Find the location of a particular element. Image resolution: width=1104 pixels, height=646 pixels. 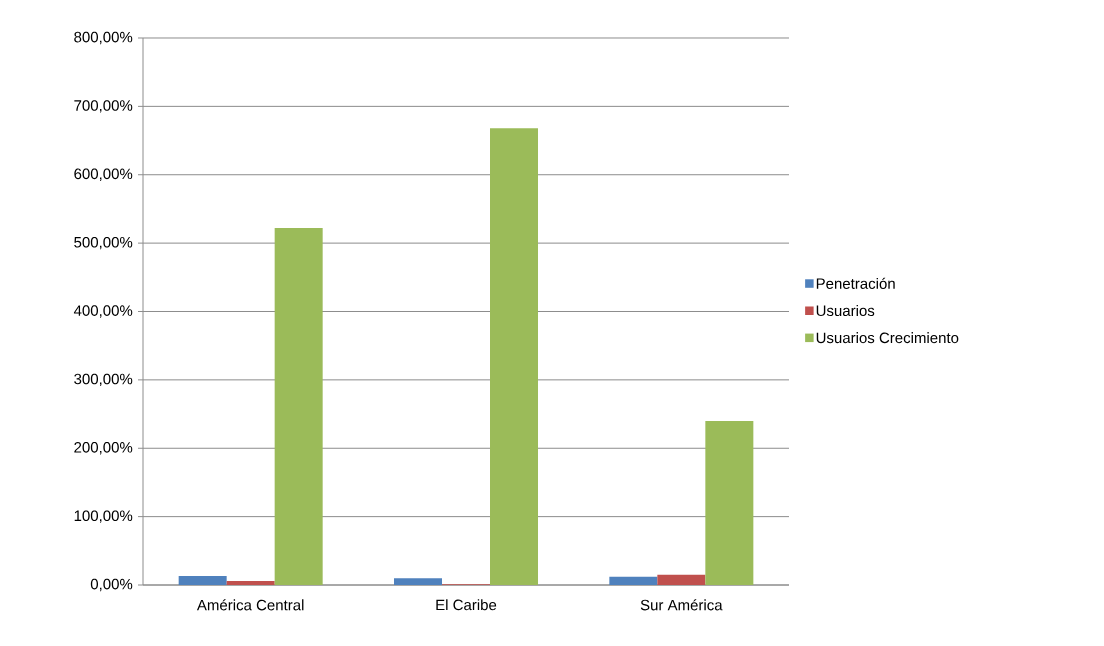

y-tick-label: 0,00% is located at coordinates (111, 585).